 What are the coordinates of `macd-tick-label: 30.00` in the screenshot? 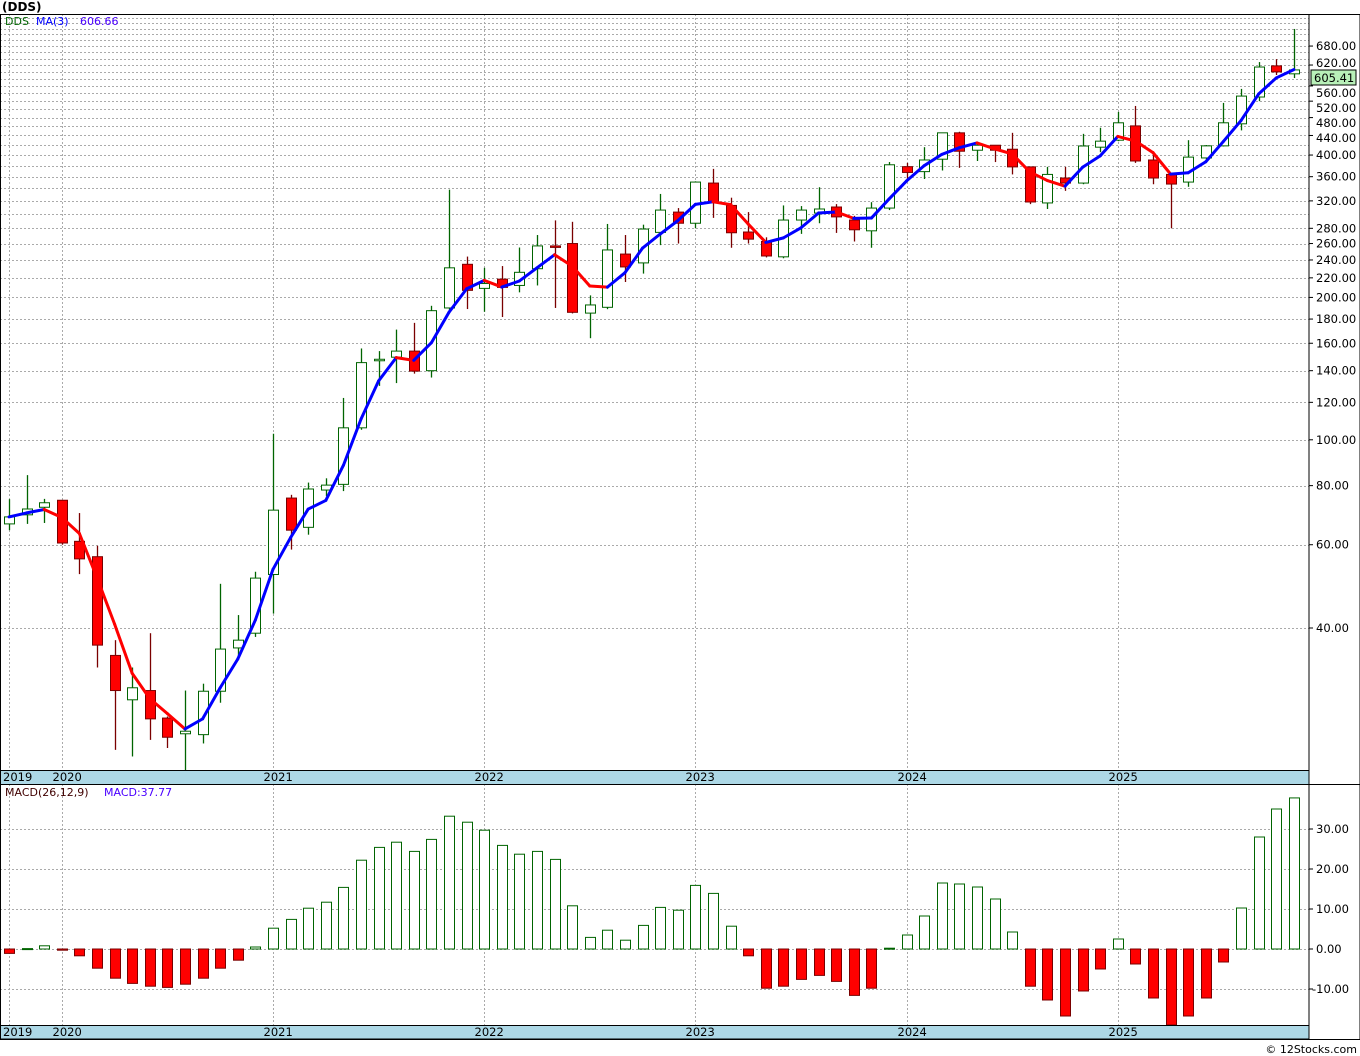 It's located at (1332, 829).